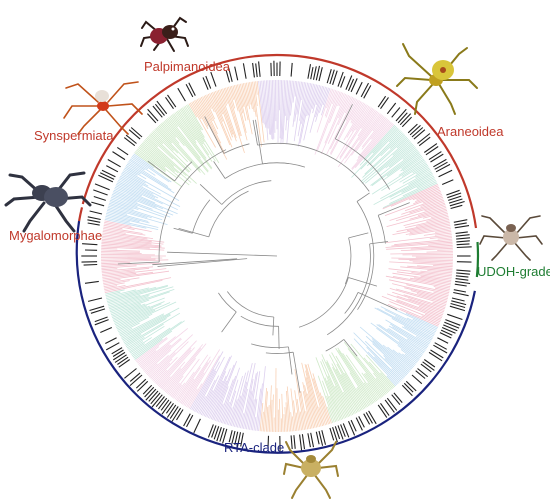 Image resolution: width=550 pixels, height=503 pixels. I want to click on clade-arc-udoh-grade, so click(477, 259).